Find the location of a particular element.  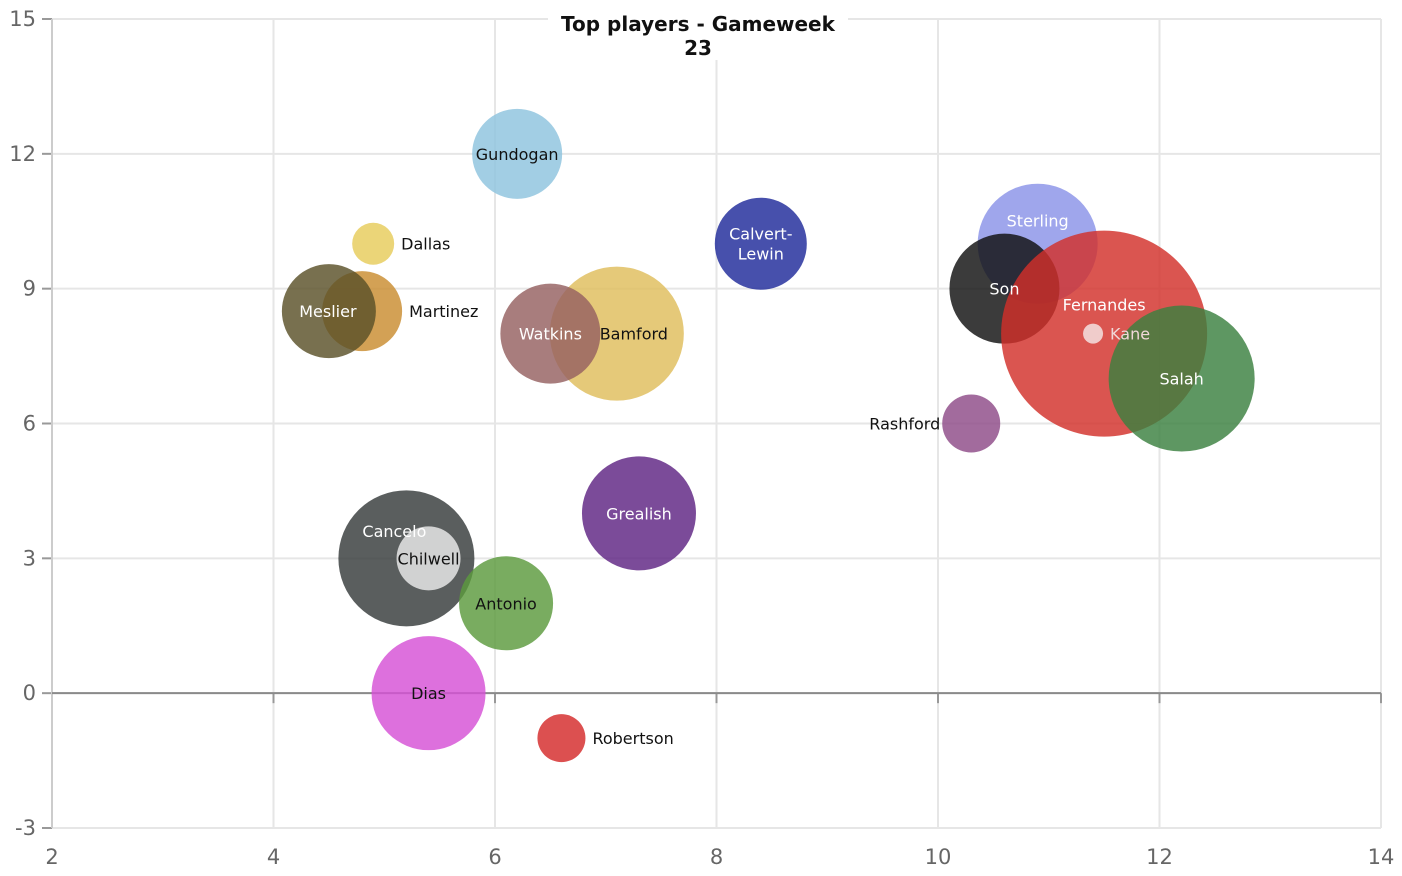

bubble-label: Fernandes is located at coordinates (1104, 305).